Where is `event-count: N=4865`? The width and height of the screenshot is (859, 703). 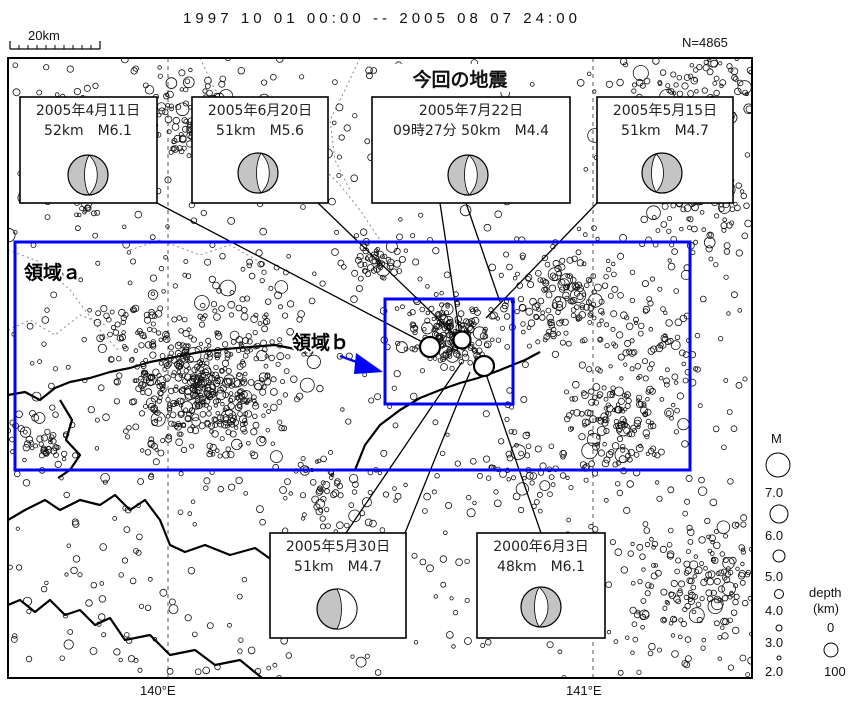
event-count: N=4865 is located at coordinates (705, 42).